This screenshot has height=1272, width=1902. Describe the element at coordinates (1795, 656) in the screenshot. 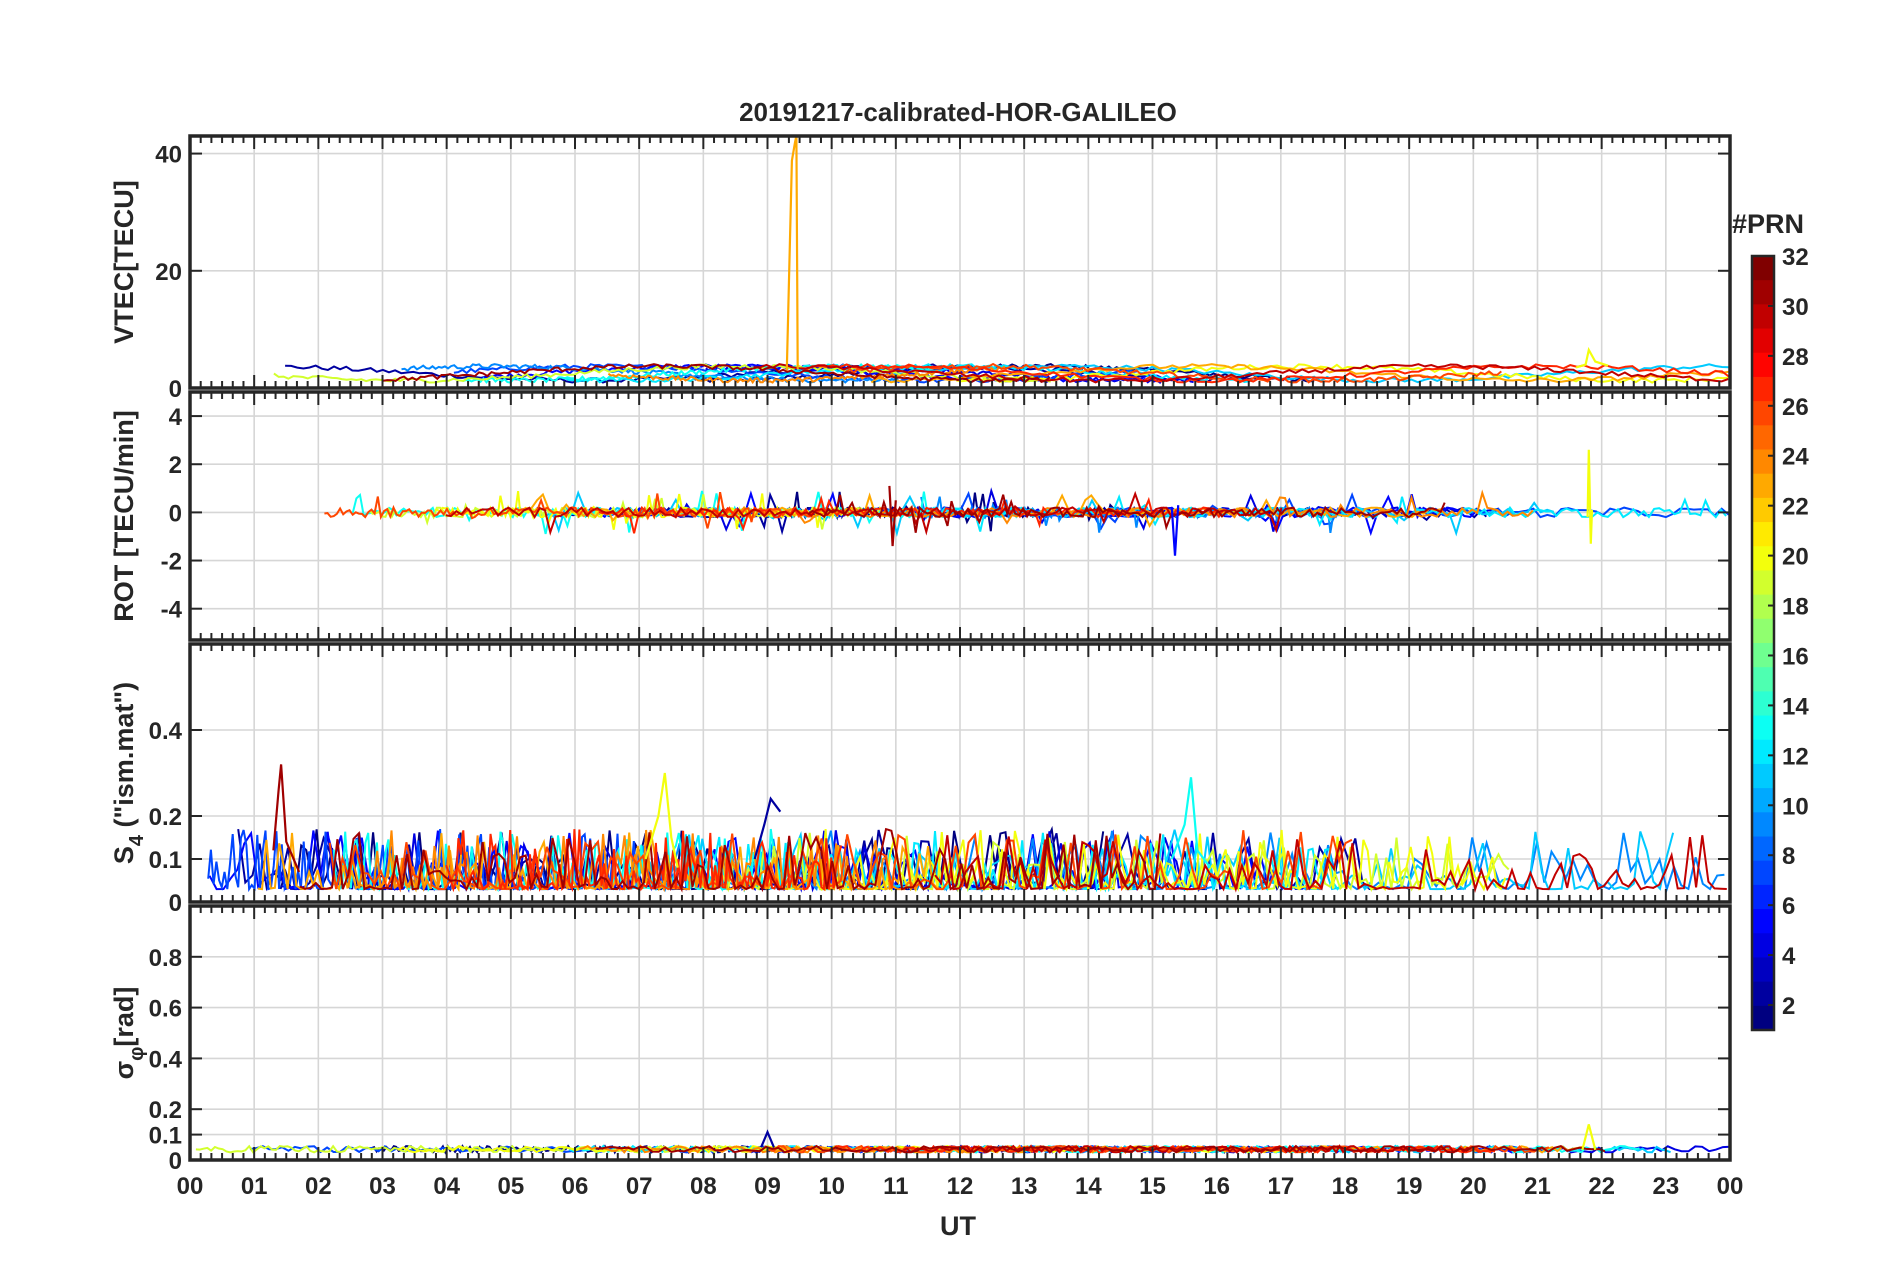

I see `colorbar-tick-label: 16` at that location.